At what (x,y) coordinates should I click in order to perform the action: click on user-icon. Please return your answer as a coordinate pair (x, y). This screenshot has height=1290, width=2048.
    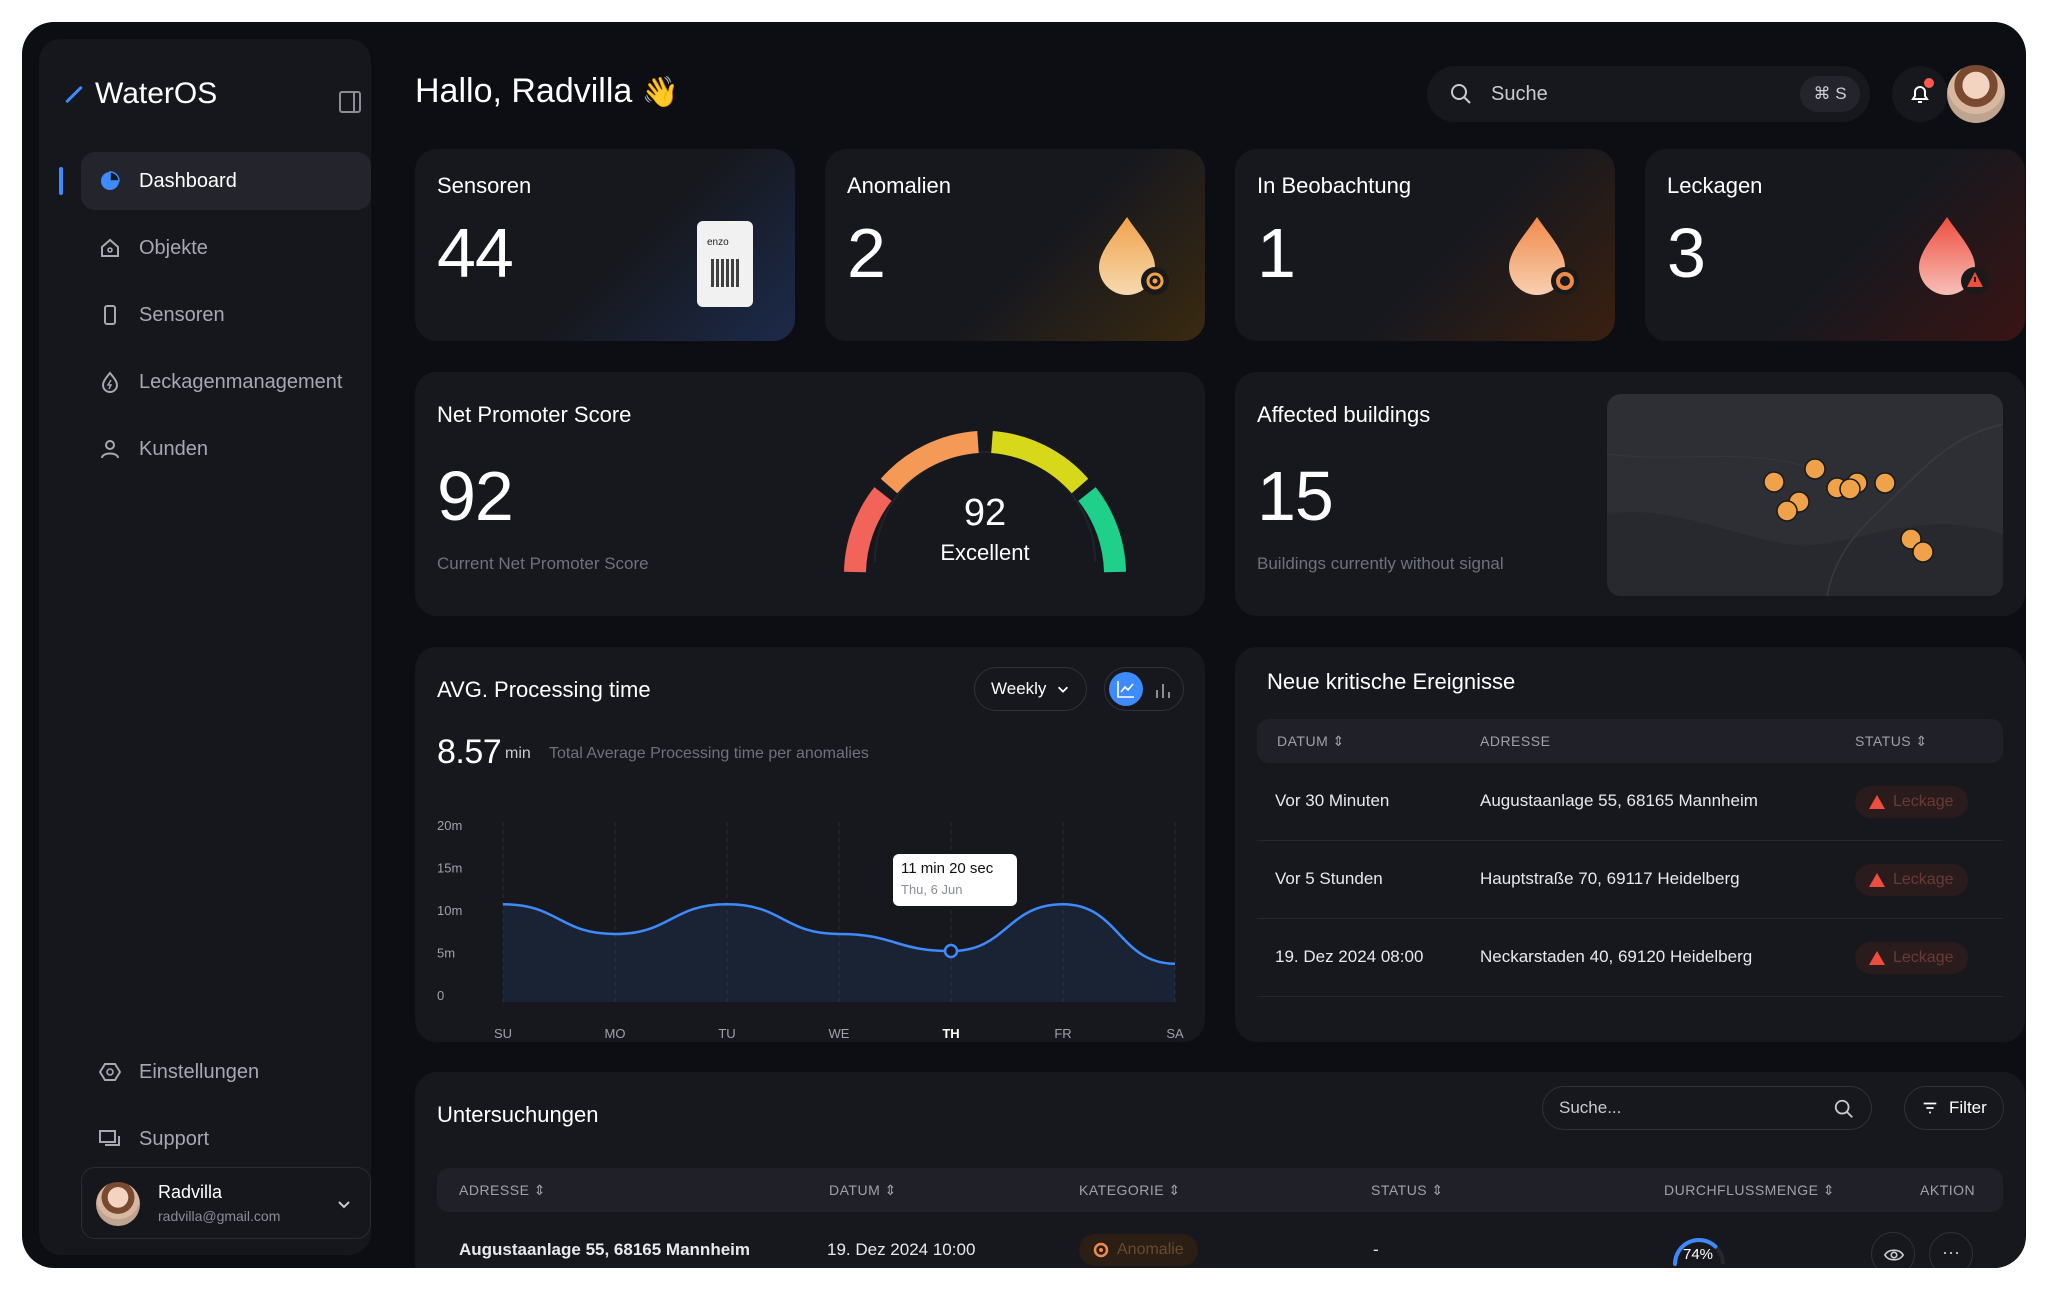
    Looking at the image, I should click on (110, 449).